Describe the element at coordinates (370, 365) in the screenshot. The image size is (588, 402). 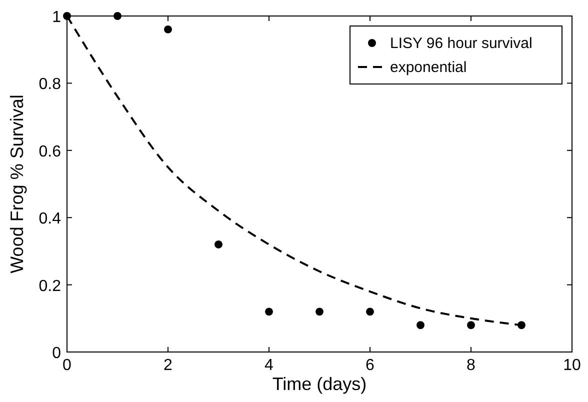
I see `x-tick-label: 6` at that location.